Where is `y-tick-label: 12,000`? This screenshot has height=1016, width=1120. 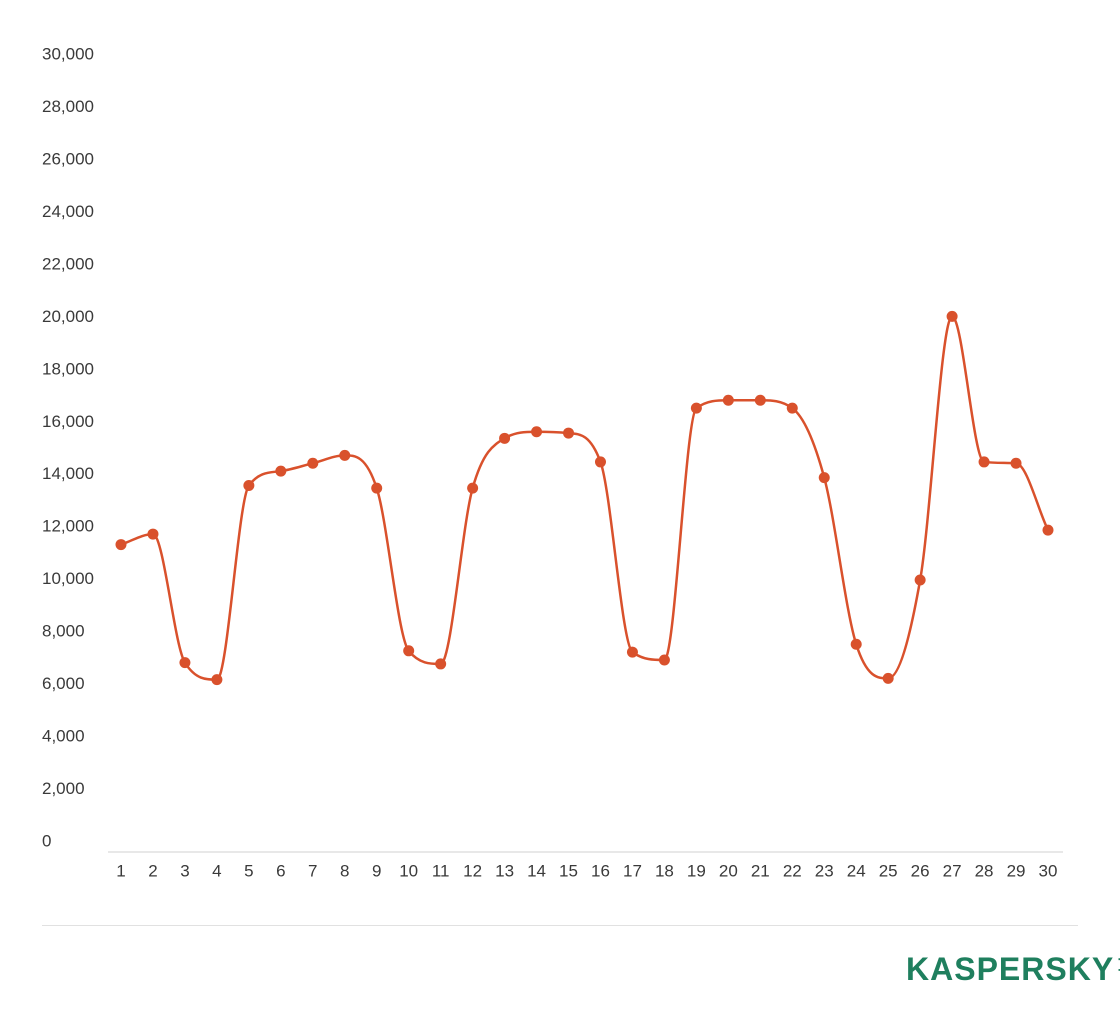 y-tick-label: 12,000 is located at coordinates (68, 526).